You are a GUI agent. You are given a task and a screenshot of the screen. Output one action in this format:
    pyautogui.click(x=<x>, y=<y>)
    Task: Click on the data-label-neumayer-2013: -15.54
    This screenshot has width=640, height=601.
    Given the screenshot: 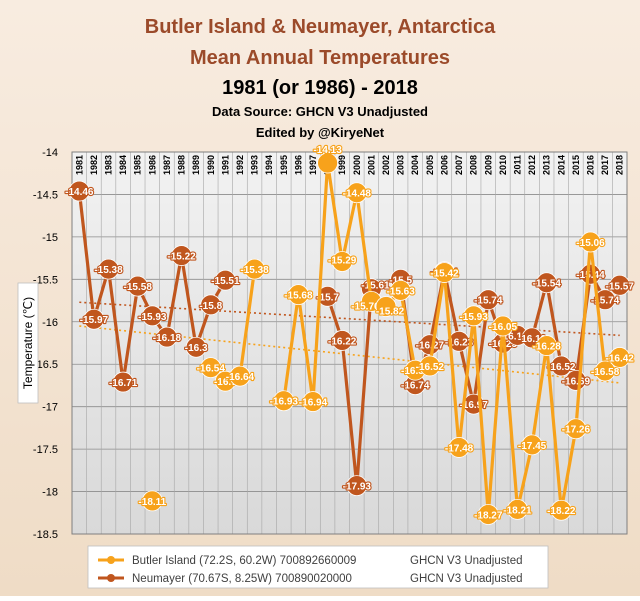 What is the action you would take?
    pyautogui.click(x=546, y=284)
    